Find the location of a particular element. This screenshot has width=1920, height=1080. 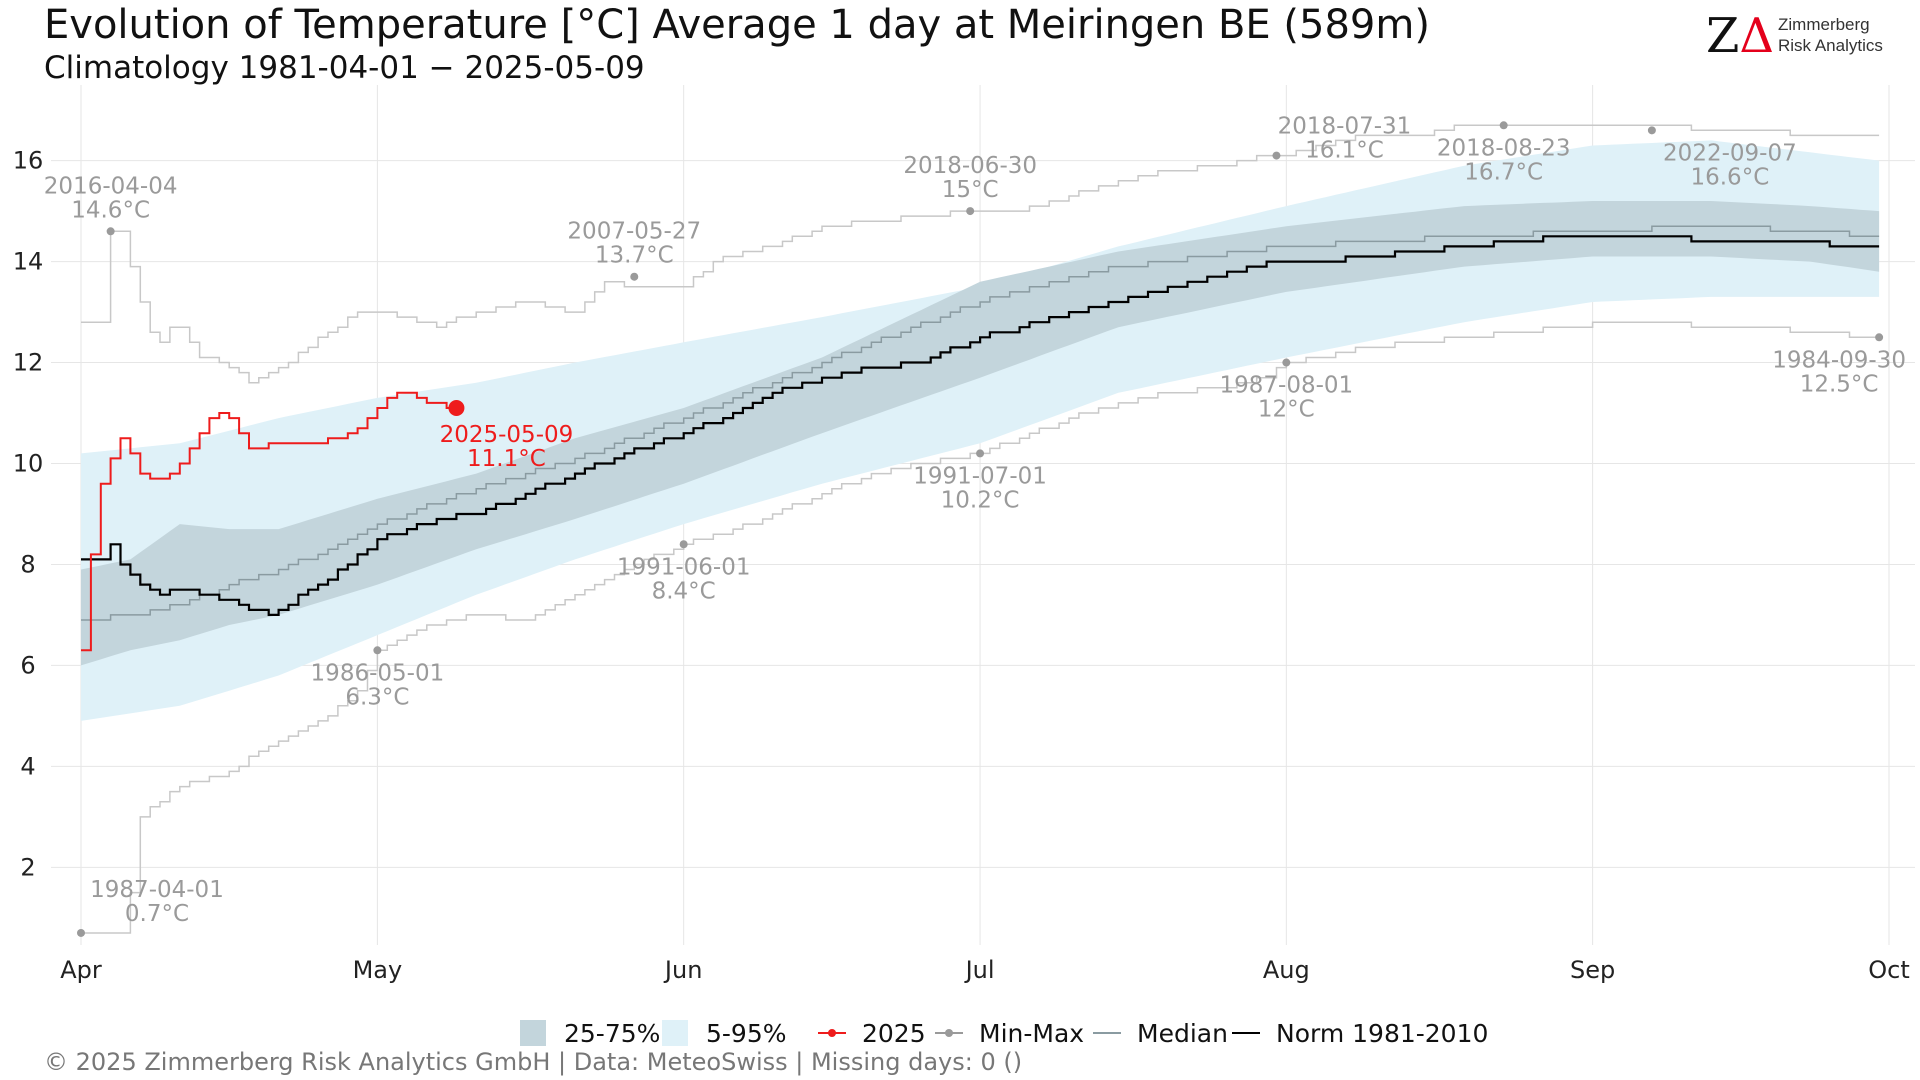

legend-item-norm: Norm 1981-2010 is located at coordinates (1360, 1033).